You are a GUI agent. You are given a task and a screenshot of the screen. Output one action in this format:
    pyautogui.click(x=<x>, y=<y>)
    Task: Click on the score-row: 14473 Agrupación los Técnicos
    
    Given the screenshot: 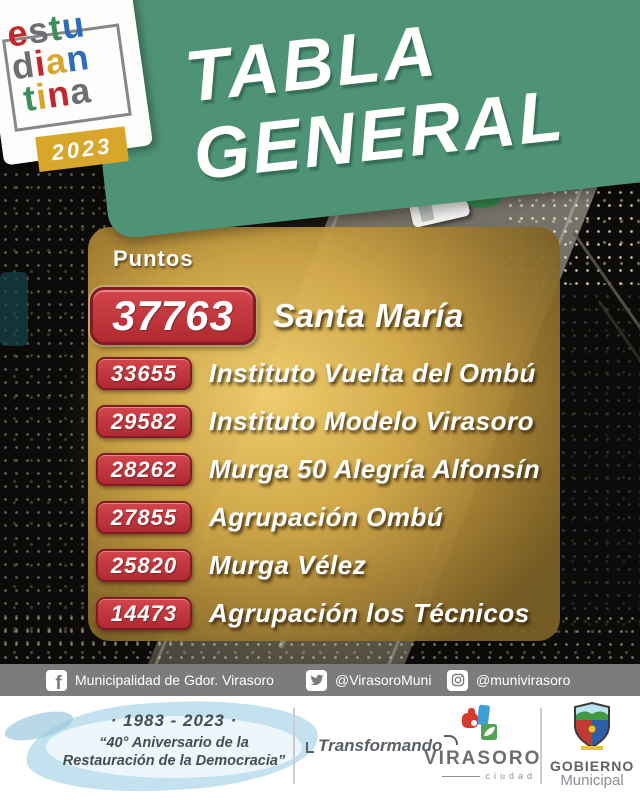 What is the action you would take?
    pyautogui.click(x=313, y=613)
    